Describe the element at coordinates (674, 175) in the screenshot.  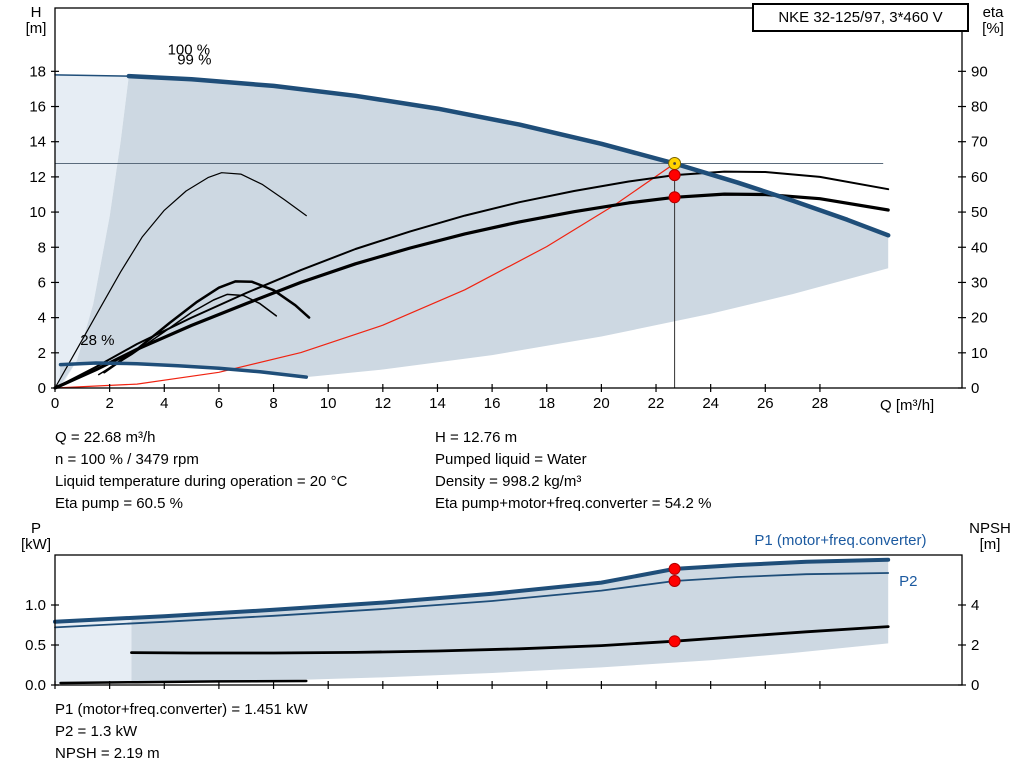
I see `marker-eta-pump-point` at that location.